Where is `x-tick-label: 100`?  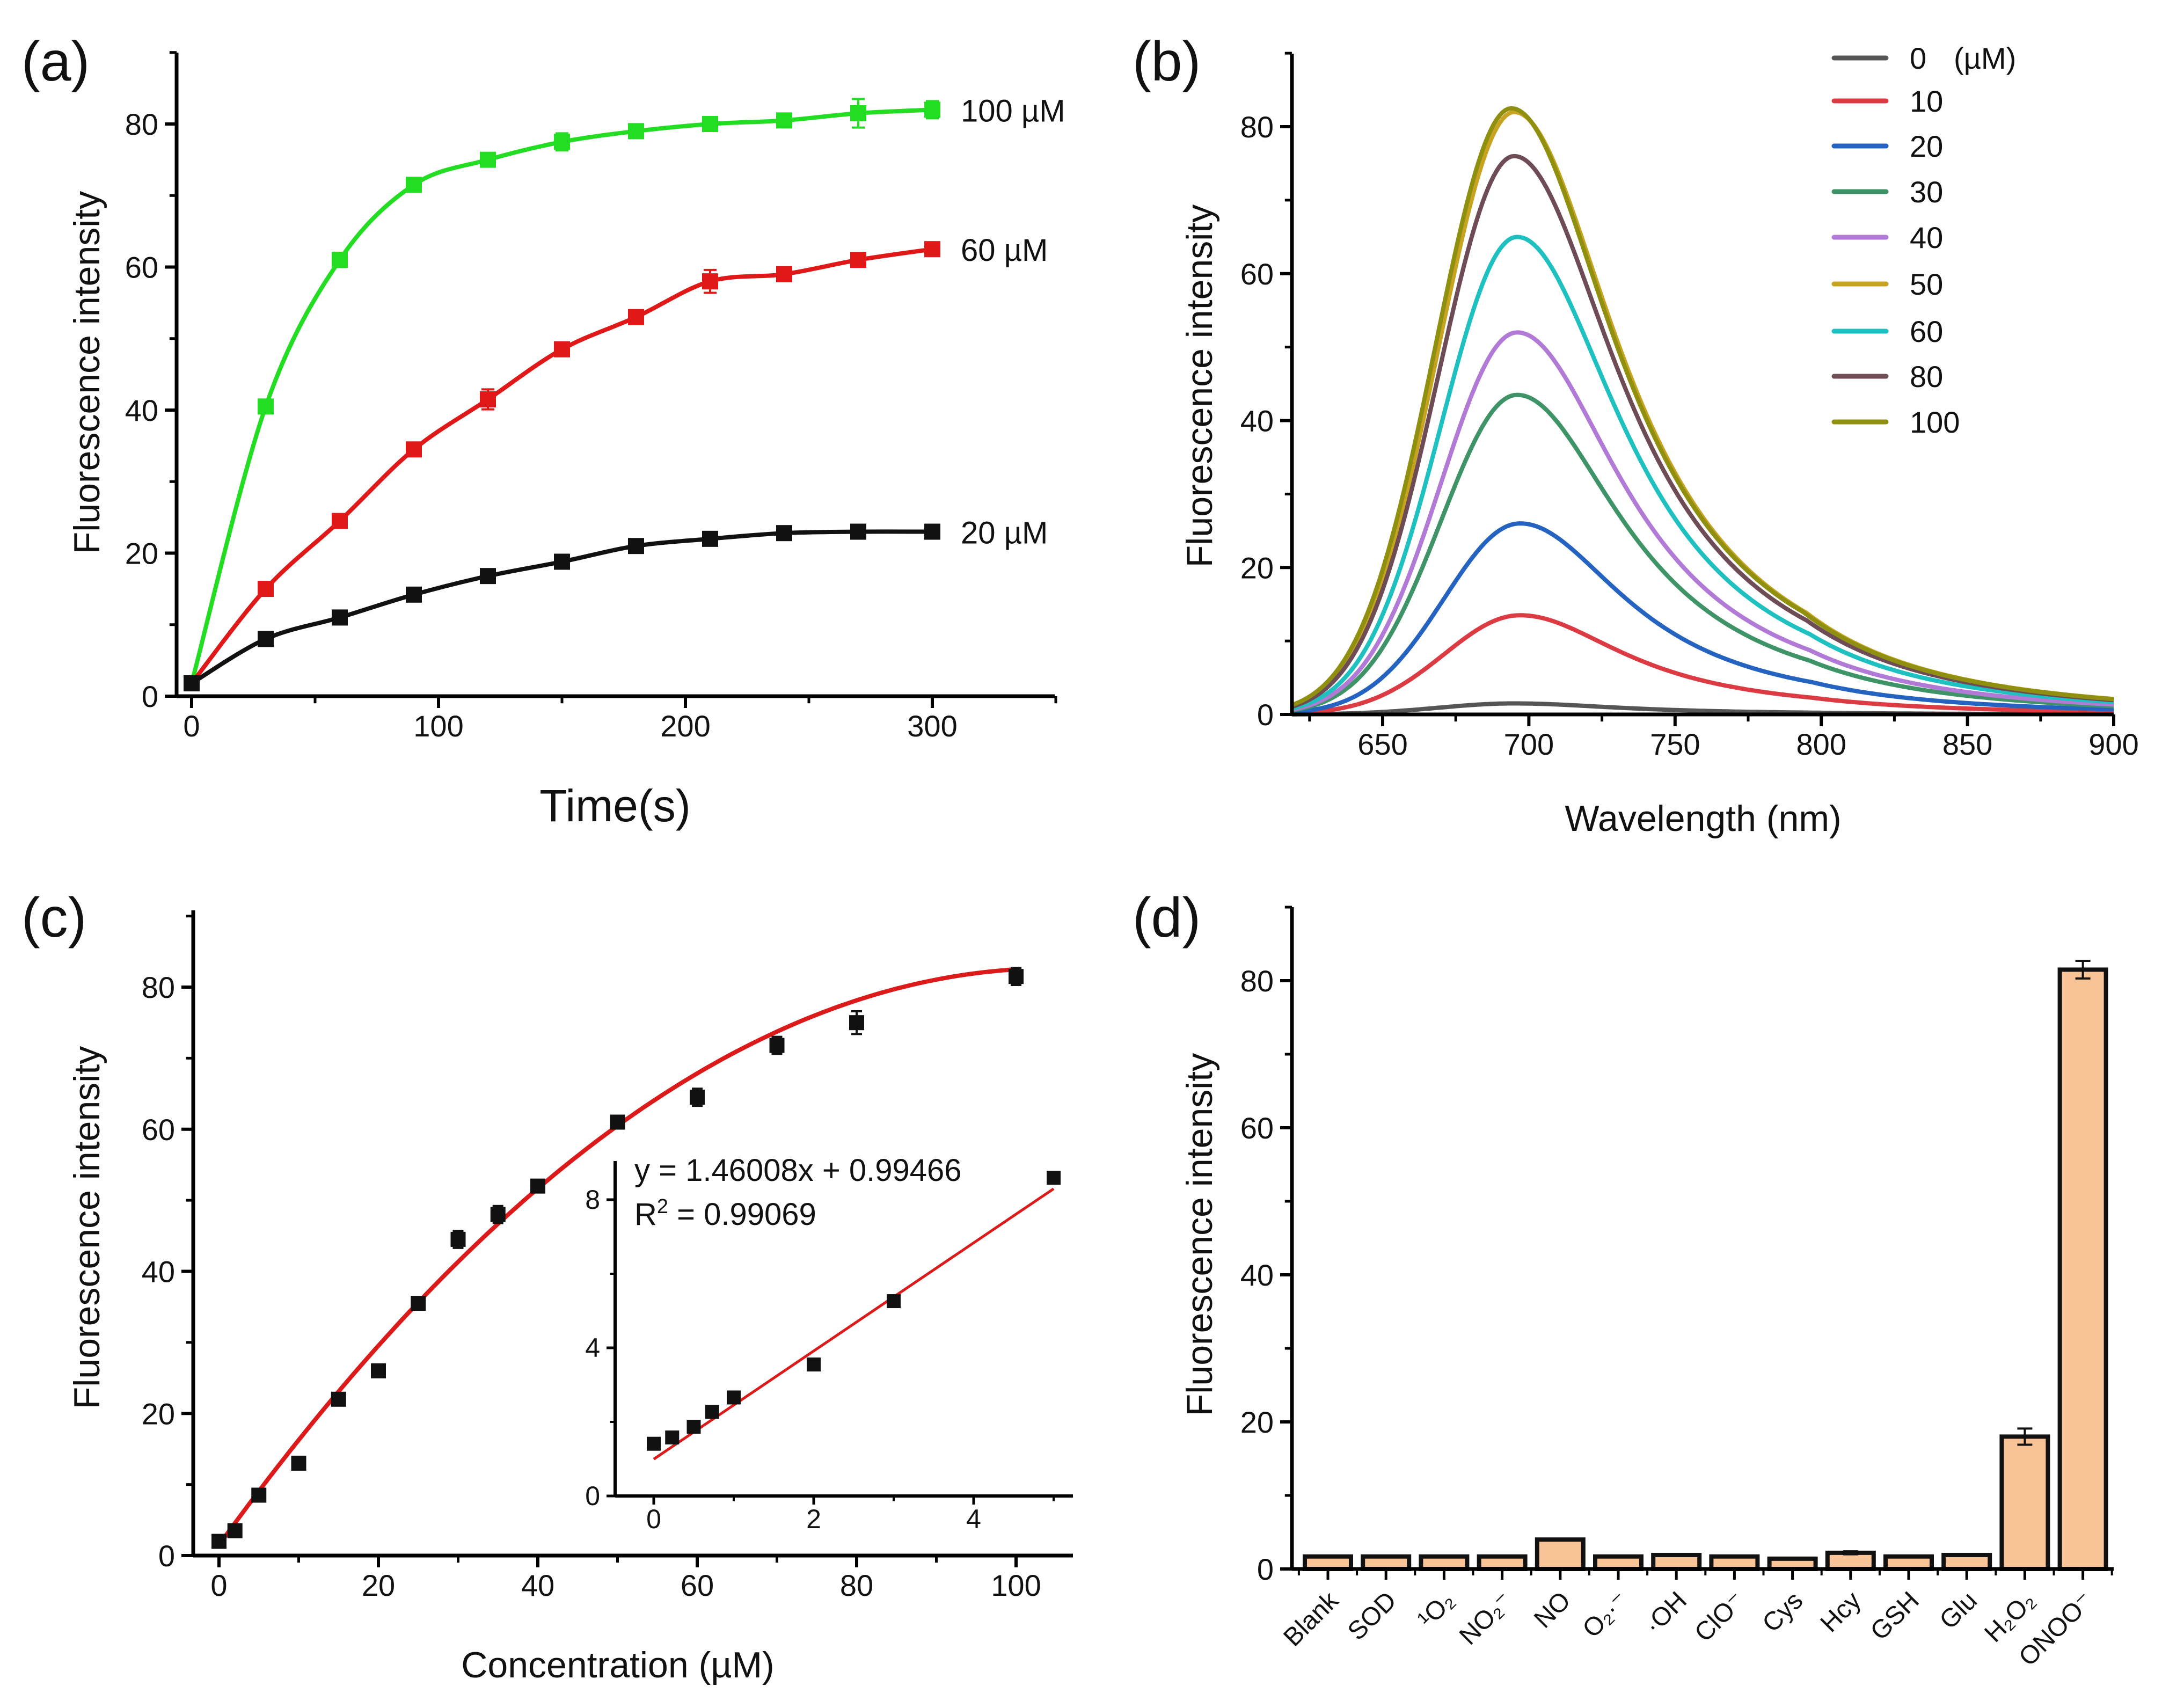 x-tick-label: 100 is located at coordinates (1016, 1585).